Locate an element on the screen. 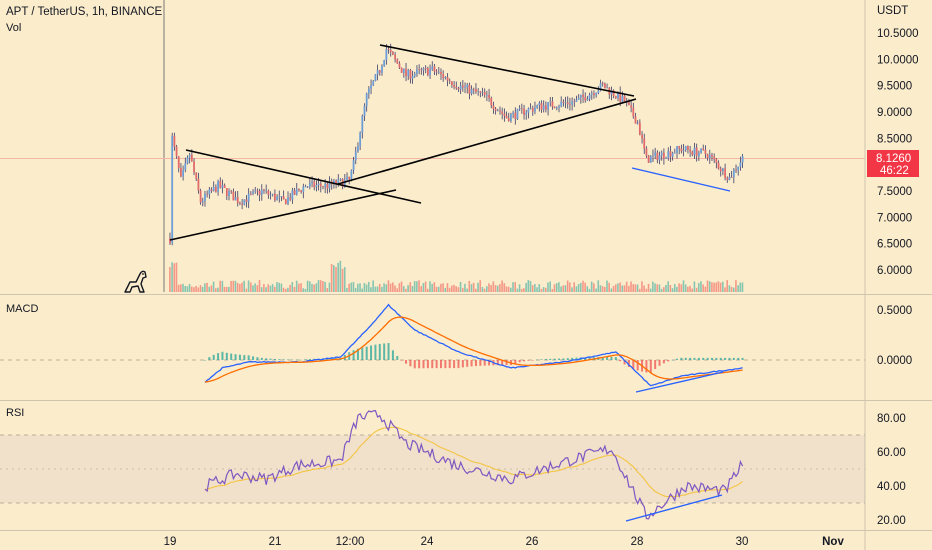 Image resolution: width=932 pixels, height=550 pixels. volume-legend: Vol is located at coordinates (13, 28).